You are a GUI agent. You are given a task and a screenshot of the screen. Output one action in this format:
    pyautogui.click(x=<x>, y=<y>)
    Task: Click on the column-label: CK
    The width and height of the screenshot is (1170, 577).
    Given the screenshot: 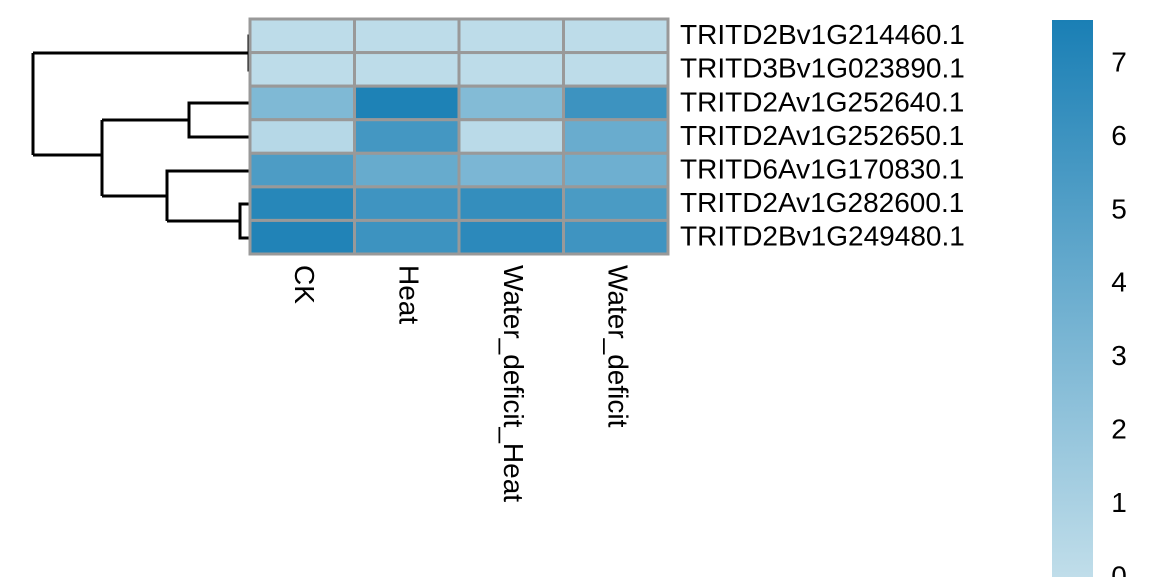 What is the action you would take?
    pyautogui.click(x=304, y=284)
    